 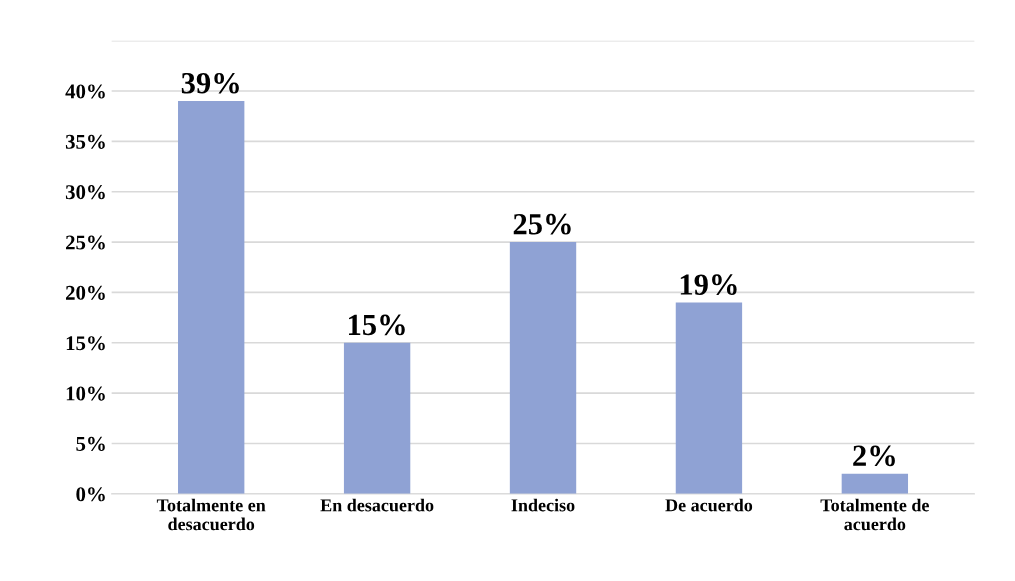 What do you see at coordinates (85, 393) in the screenshot?
I see `y-tick-label: 10%` at bounding box center [85, 393].